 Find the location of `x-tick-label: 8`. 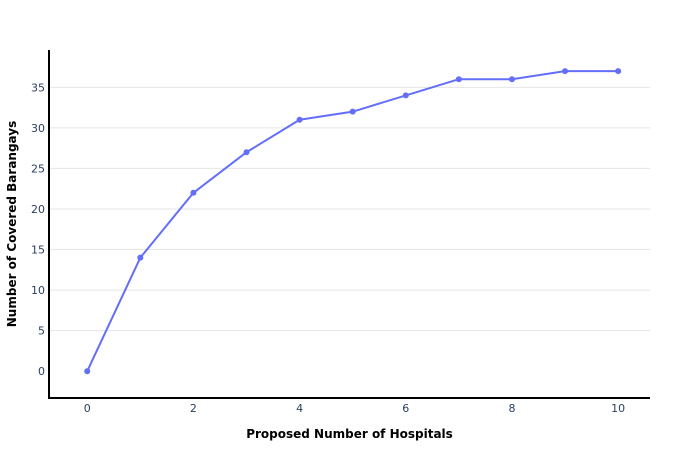

x-tick-label: 8 is located at coordinates (511, 408).